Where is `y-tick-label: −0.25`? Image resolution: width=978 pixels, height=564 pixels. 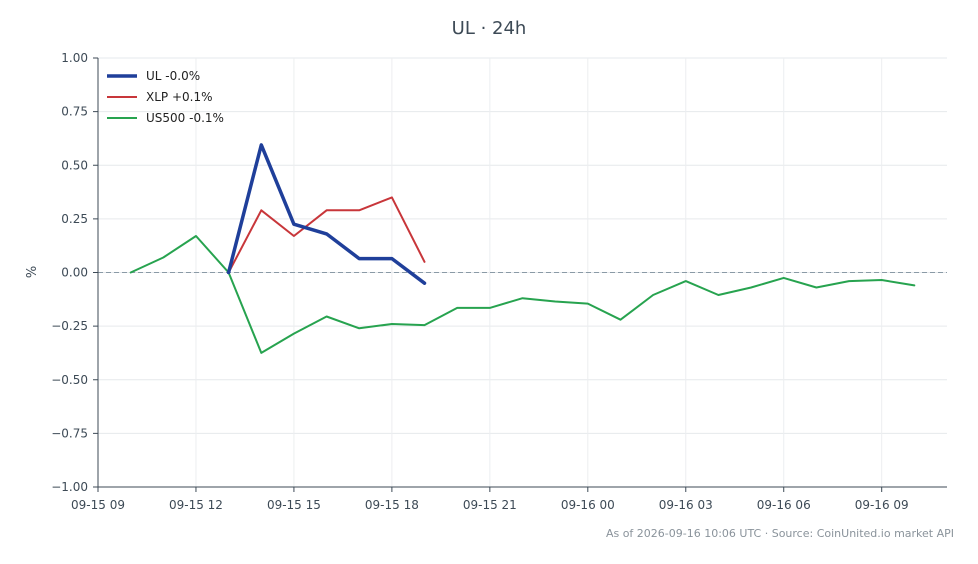 y-tick-label: −0.25 is located at coordinates (69, 326).